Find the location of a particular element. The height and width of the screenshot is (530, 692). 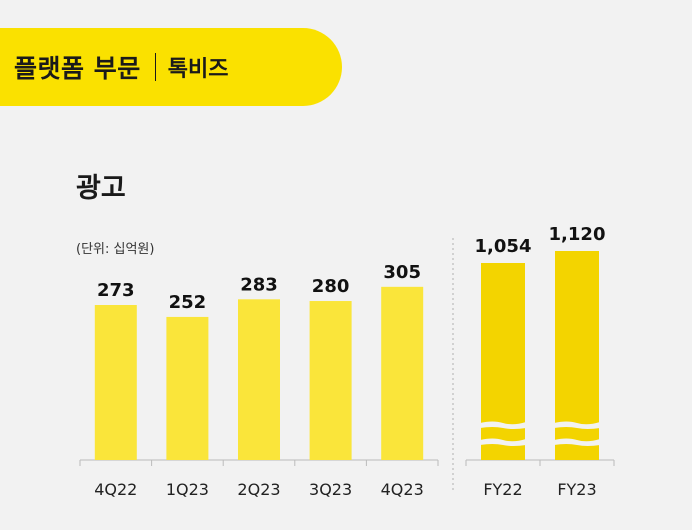

value-label-FY22: 1,054 is located at coordinates (503, 246).